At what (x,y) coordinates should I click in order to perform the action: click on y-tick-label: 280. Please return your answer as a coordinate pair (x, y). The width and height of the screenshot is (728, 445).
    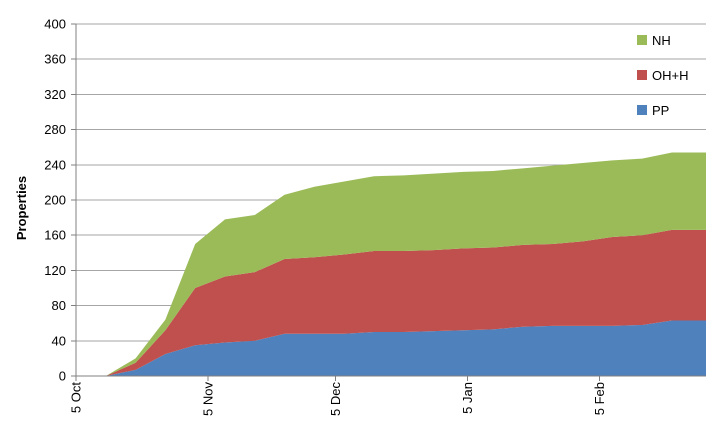
    Looking at the image, I should click on (55, 129).